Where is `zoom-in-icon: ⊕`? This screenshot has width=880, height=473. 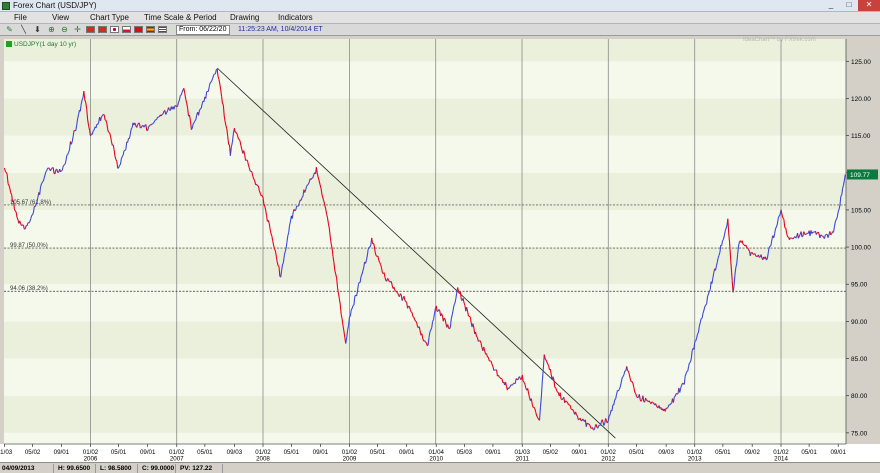
zoom-in-icon: ⊕ is located at coordinates (51, 29).